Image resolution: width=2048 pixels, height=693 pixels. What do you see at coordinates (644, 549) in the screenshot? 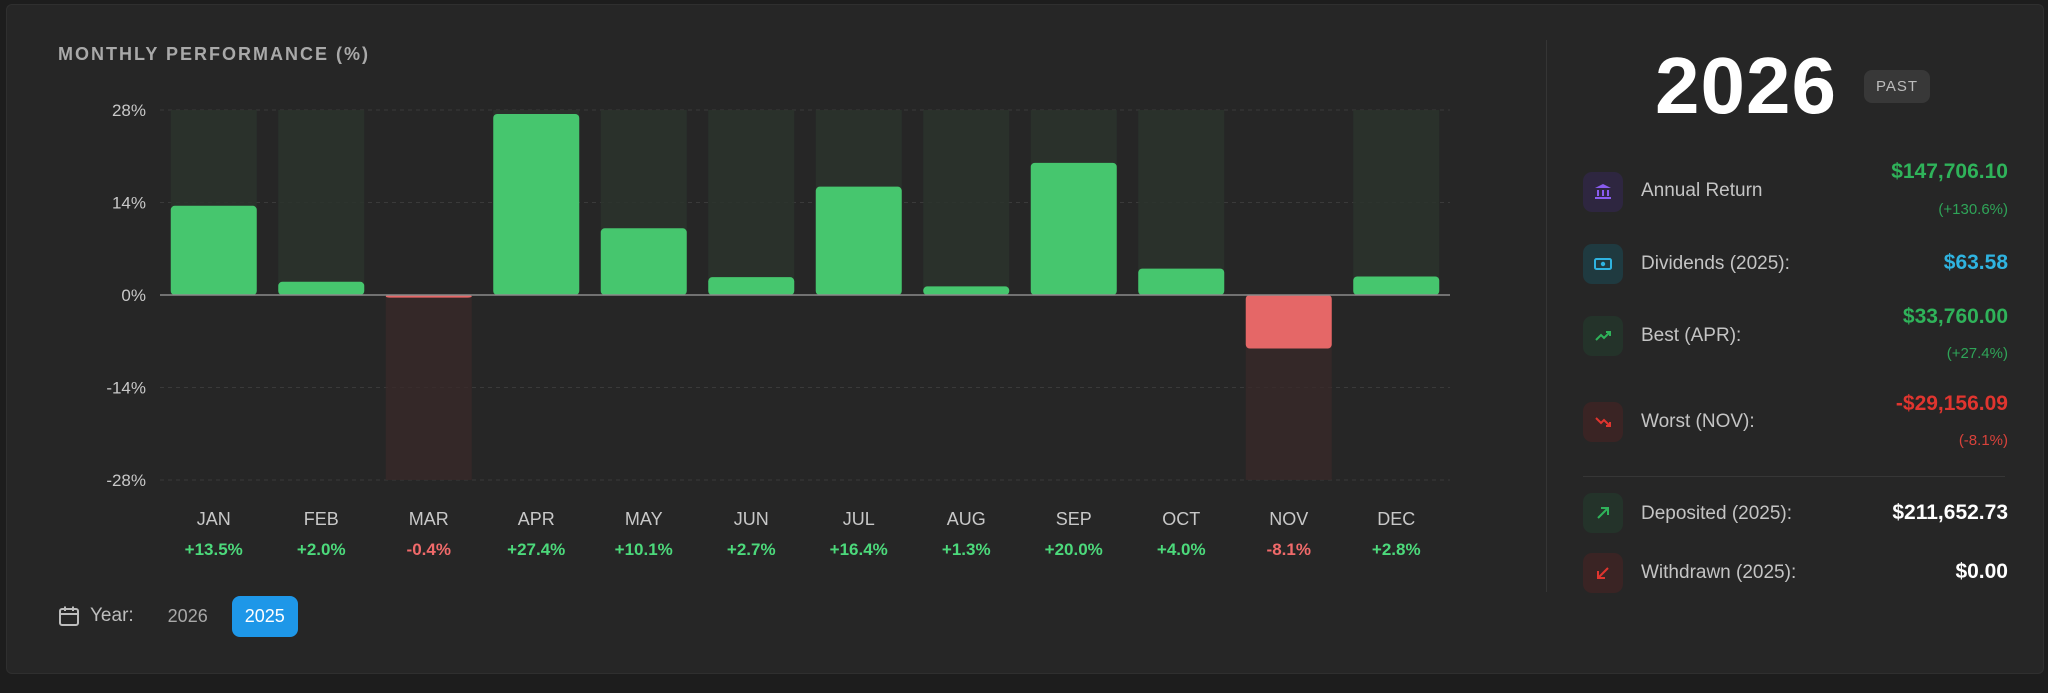
I see `data-label: +10.1%` at bounding box center [644, 549].